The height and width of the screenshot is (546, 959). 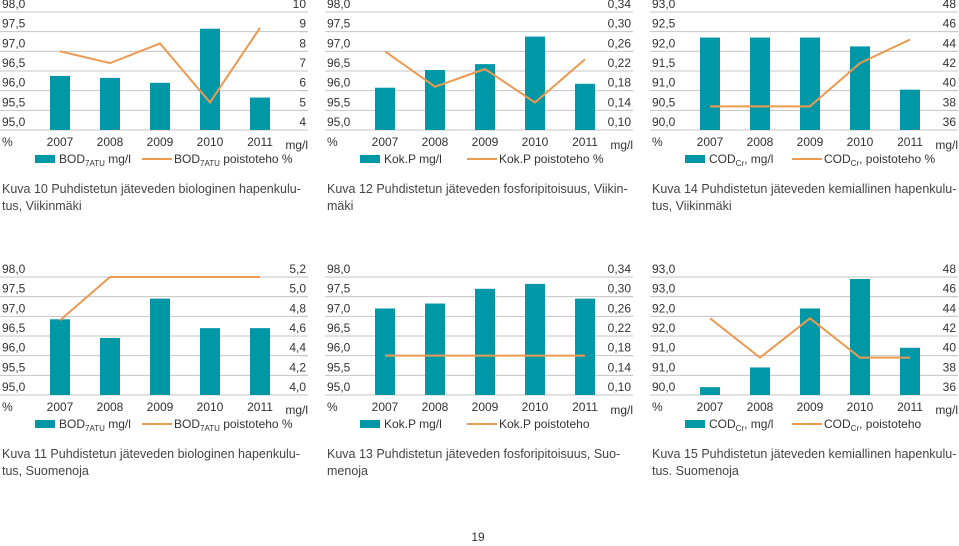 What do you see at coordinates (302, 83) in the screenshot?
I see `y2-tick-label: 6` at bounding box center [302, 83].